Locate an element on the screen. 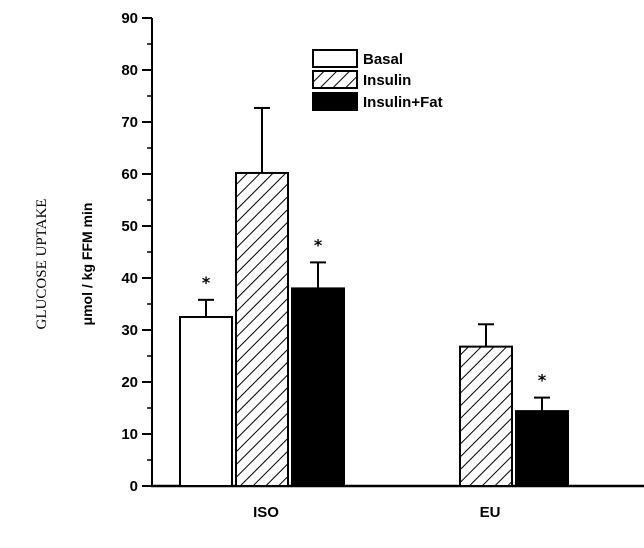 Image resolution: width=644 pixels, height=548 pixels. bar-eu-insulin is located at coordinates (486, 416).